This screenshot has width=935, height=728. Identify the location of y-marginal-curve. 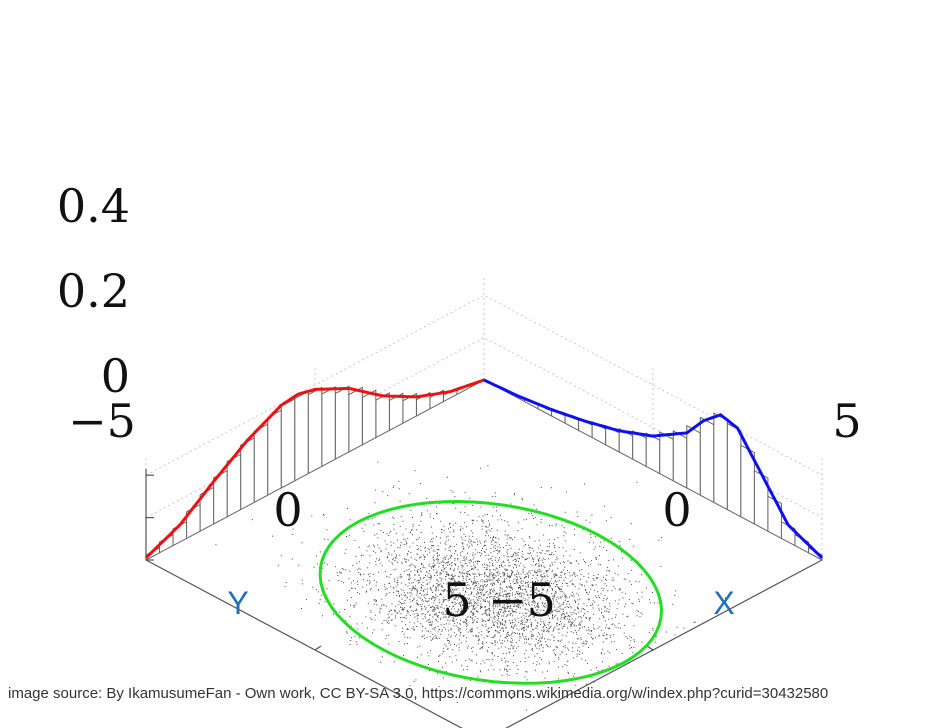
(314, 468).